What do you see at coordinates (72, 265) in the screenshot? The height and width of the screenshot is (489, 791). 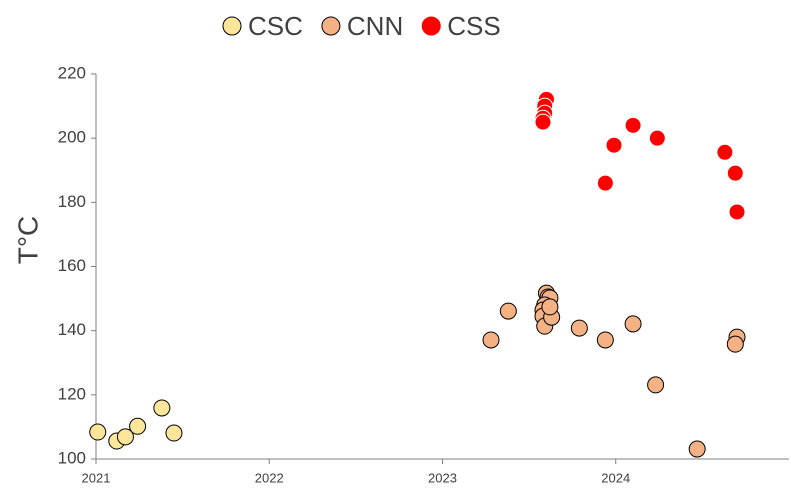 I see `y-tick-label: 160` at bounding box center [72, 265].